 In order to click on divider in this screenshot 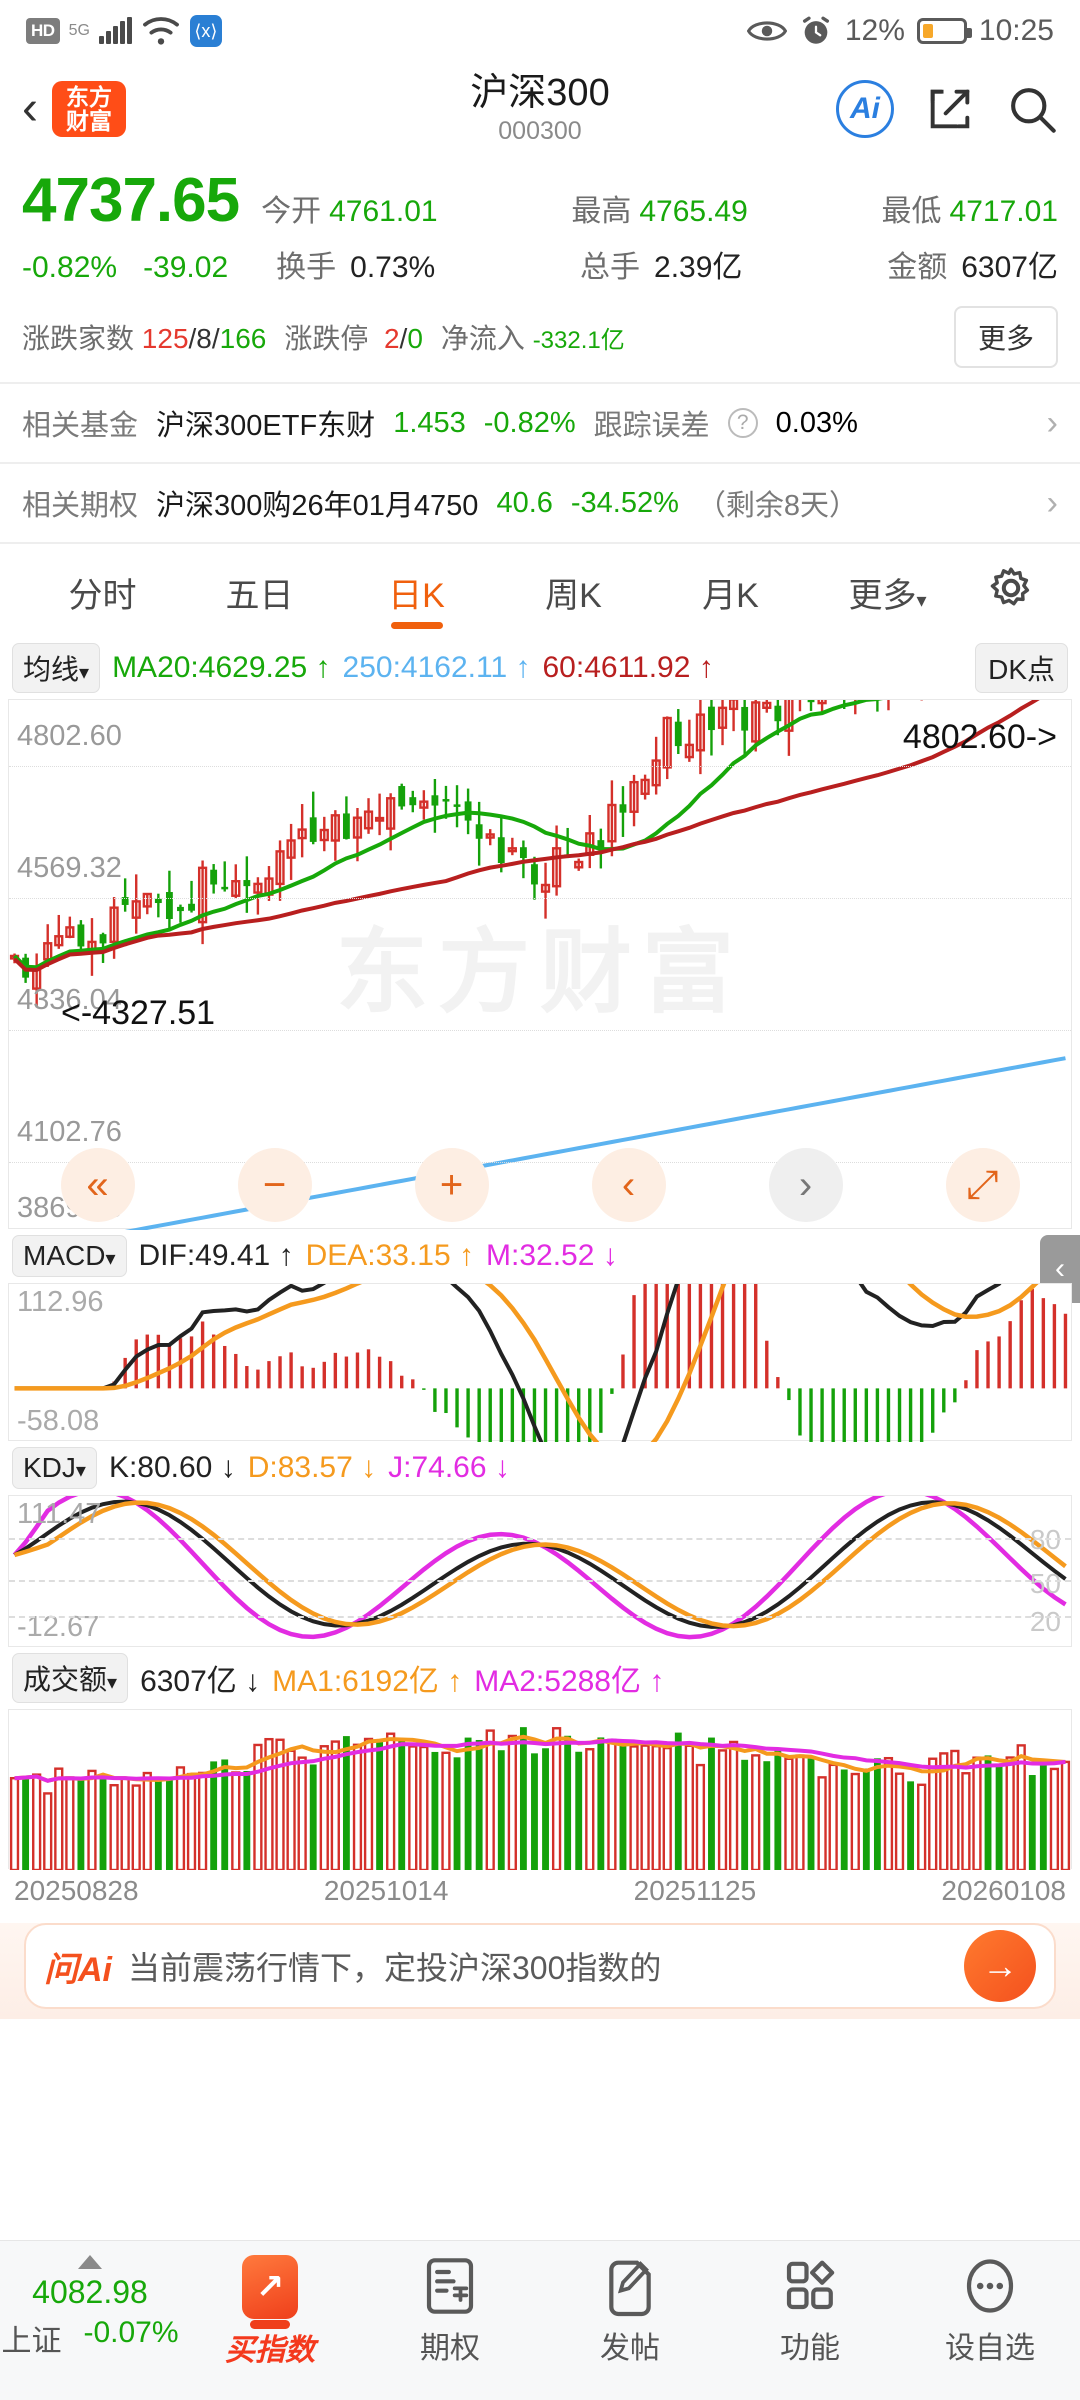, I will do `click(540, 383)`.